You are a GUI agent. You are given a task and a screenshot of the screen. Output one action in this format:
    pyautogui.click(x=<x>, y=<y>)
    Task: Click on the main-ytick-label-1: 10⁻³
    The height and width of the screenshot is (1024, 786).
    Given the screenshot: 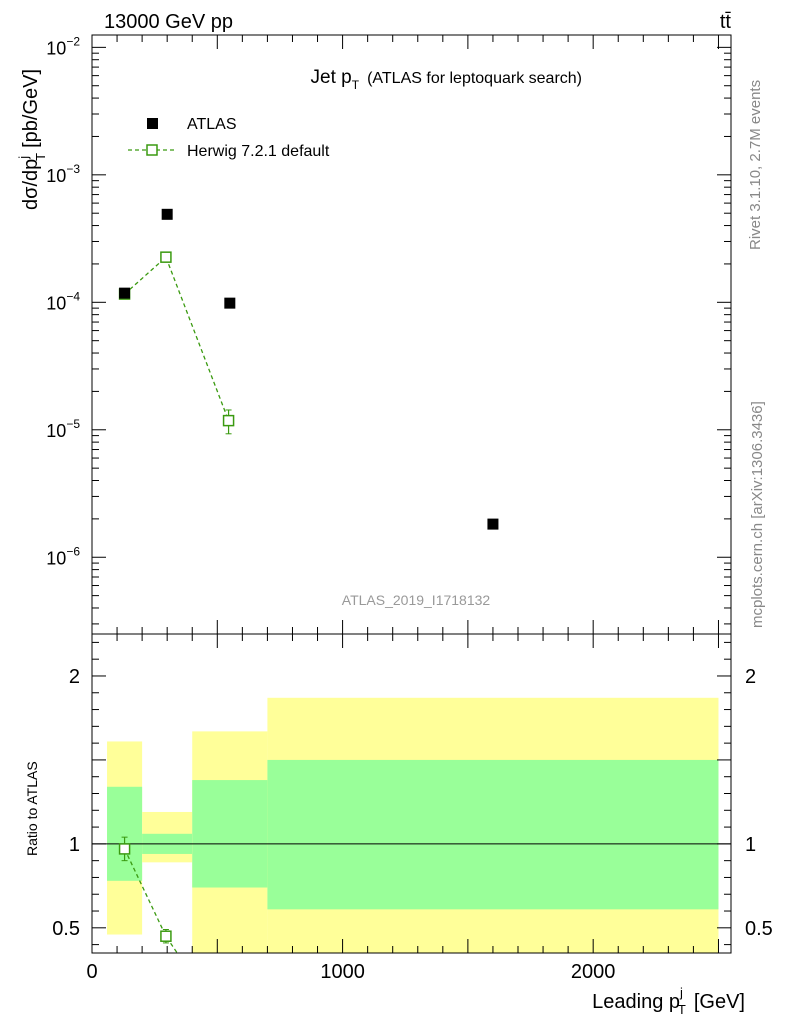 What is the action you would take?
    pyautogui.click(x=63, y=174)
    